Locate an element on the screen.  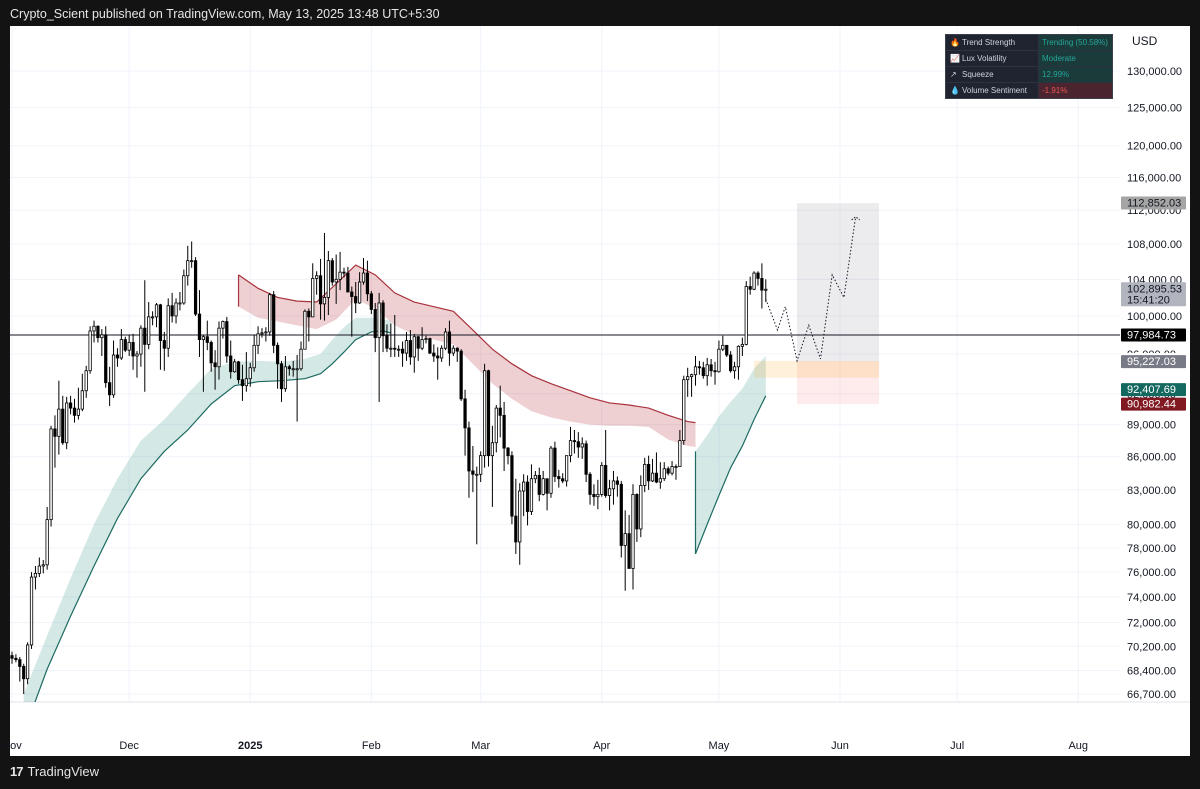
info-row: 🔥 Trend Strength Trending (50.58%) is located at coordinates (1029, 43).